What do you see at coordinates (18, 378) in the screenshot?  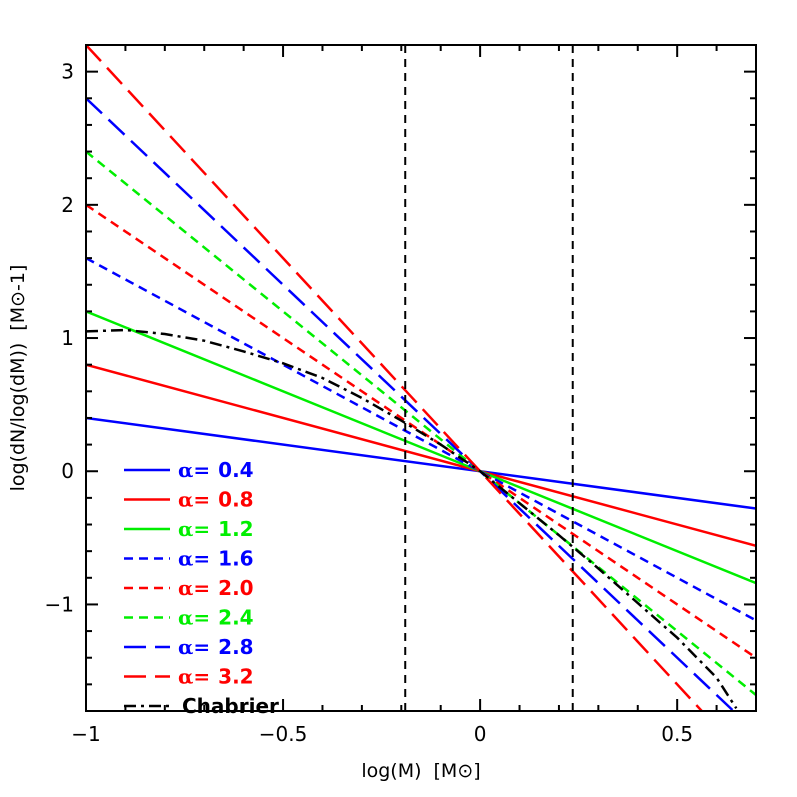 I see `y-axis-title: log(dN/log(dM))[M⊙-1]` at bounding box center [18, 378].